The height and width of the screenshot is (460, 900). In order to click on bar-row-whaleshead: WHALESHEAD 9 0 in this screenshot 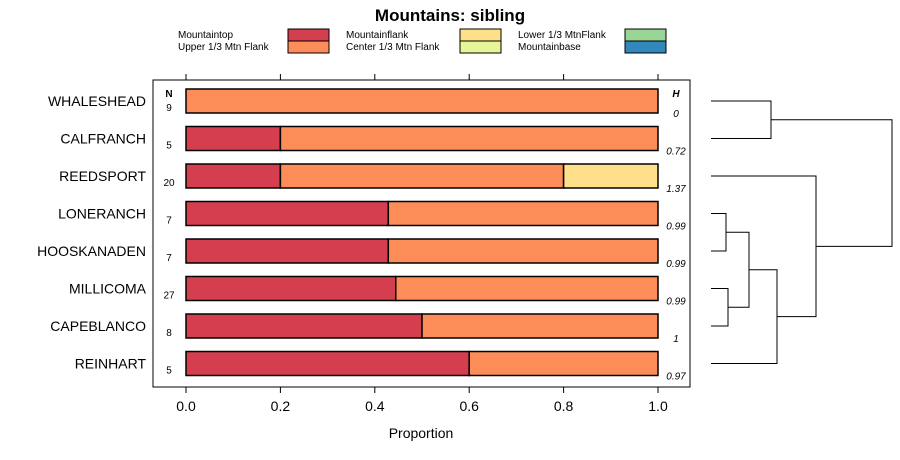, I will do `click(363, 104)`.